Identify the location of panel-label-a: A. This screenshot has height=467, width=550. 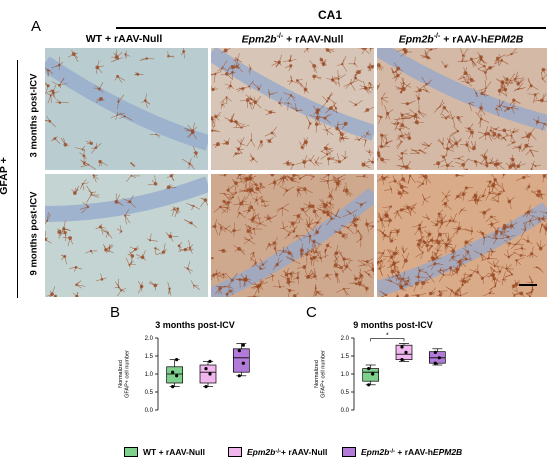
(36, 26).